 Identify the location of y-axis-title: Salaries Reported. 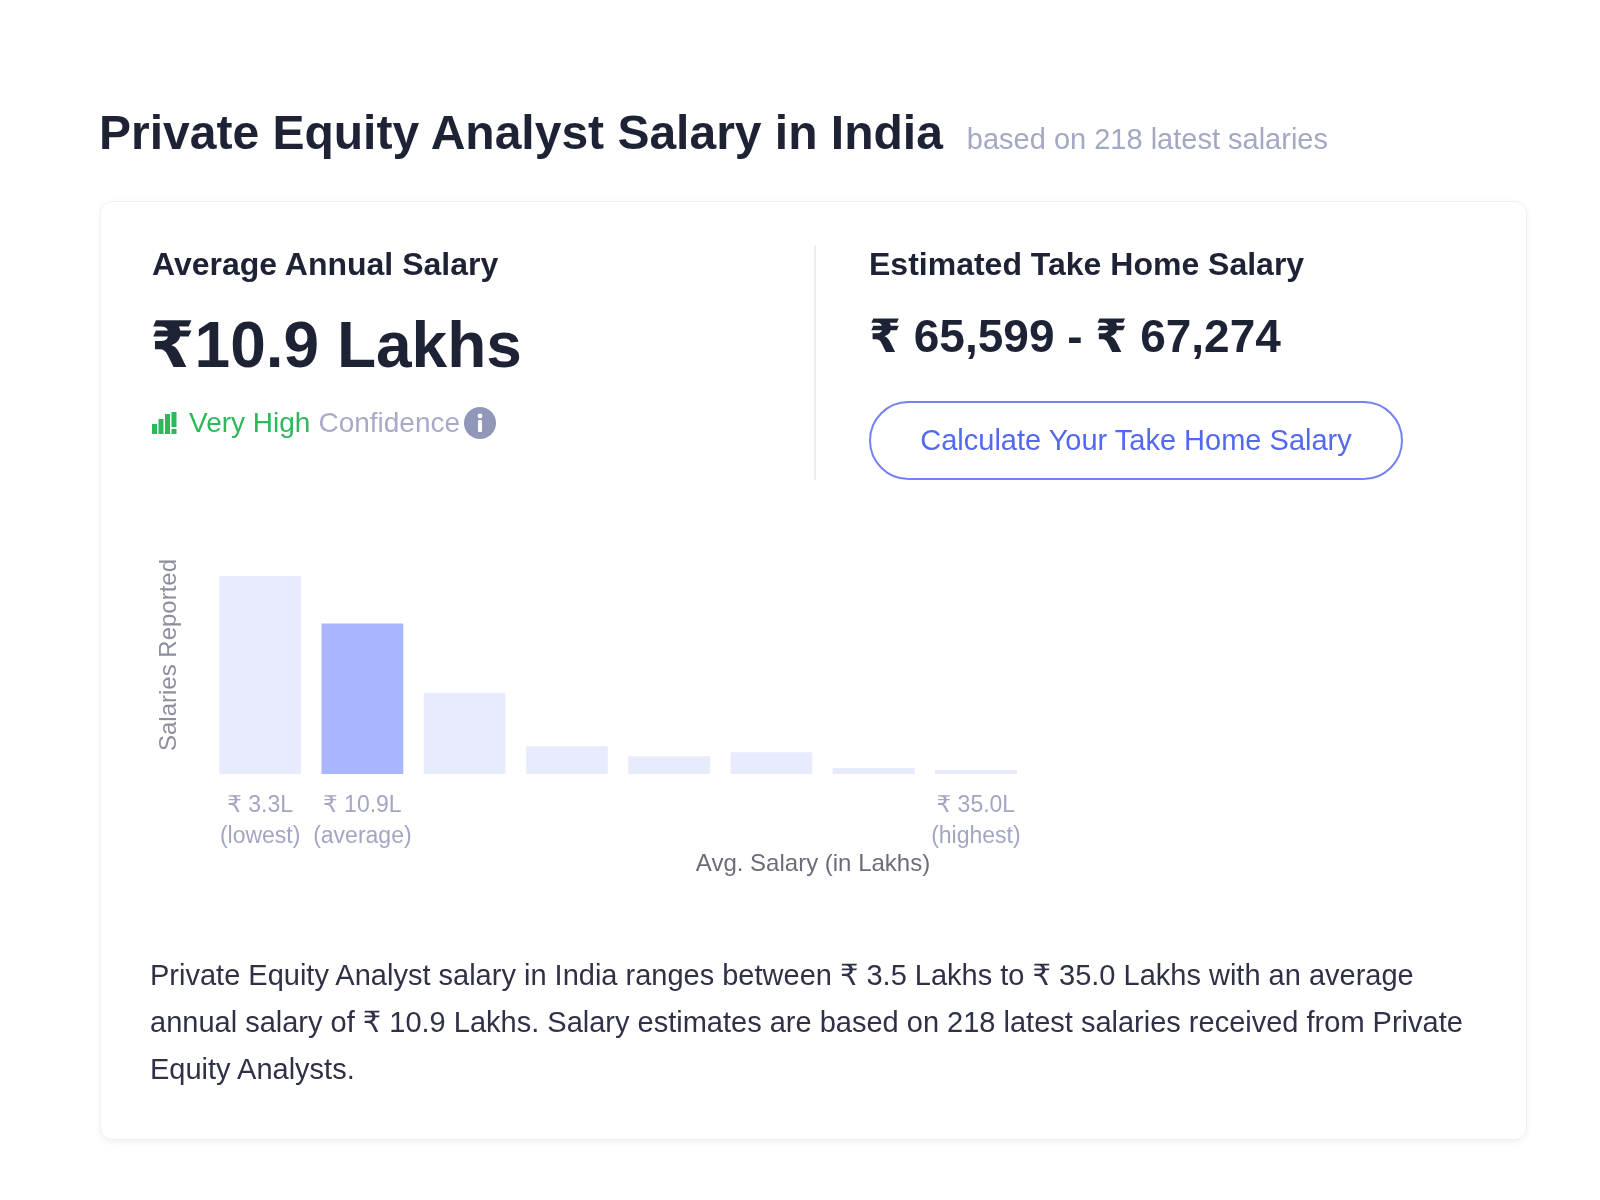
(167, 655).